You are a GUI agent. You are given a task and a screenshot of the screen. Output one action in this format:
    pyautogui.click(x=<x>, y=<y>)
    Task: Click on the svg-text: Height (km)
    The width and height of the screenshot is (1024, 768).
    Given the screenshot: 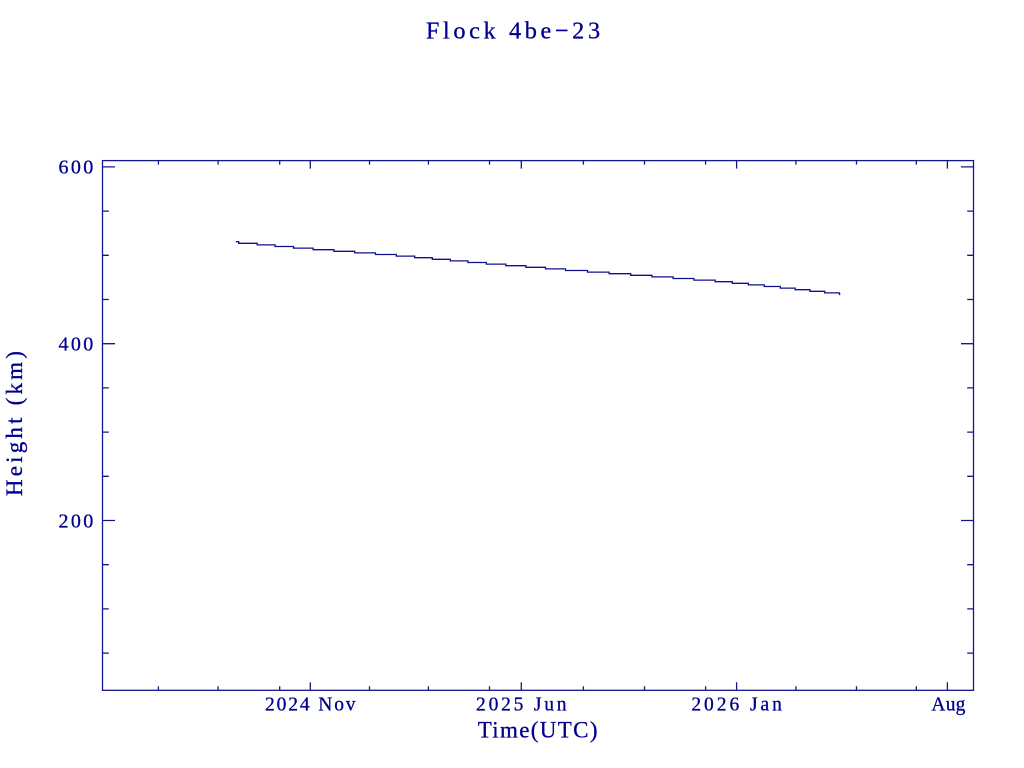 What is the action you would take?
    pyautogui.click(x=14, y=423)
    